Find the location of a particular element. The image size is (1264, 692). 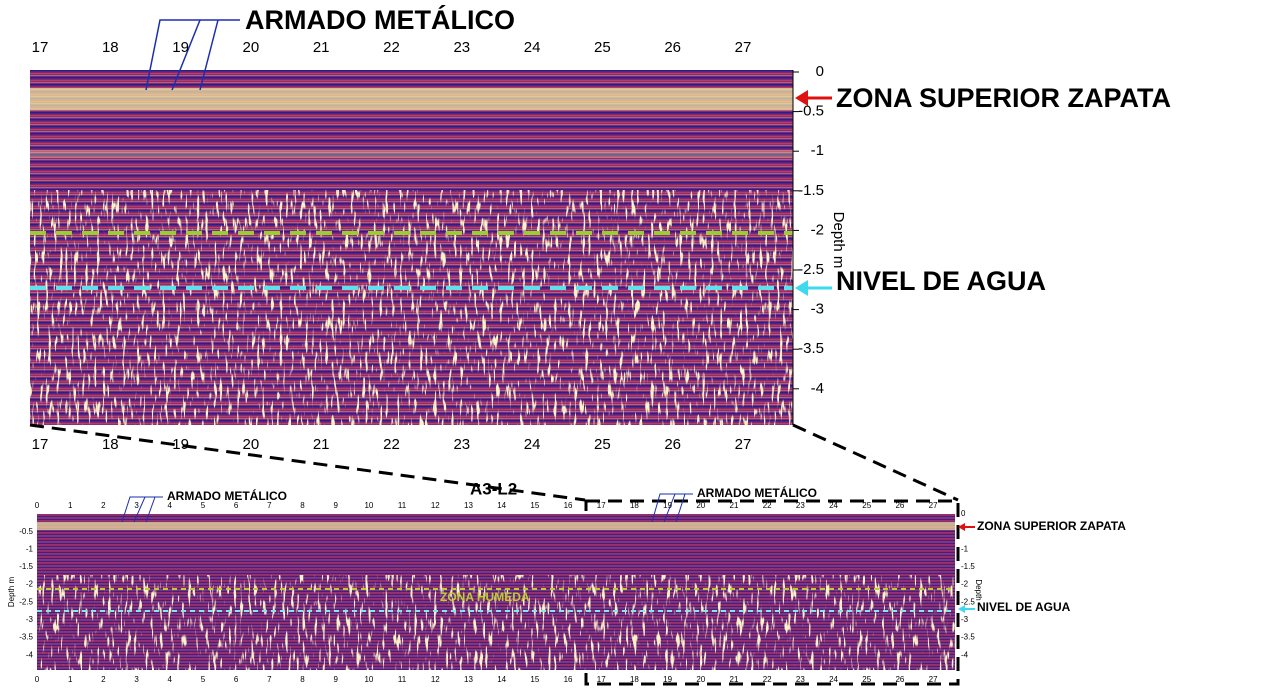

wet-zone-label: ZONA HUMEDA is located at coordinates (485, 597).